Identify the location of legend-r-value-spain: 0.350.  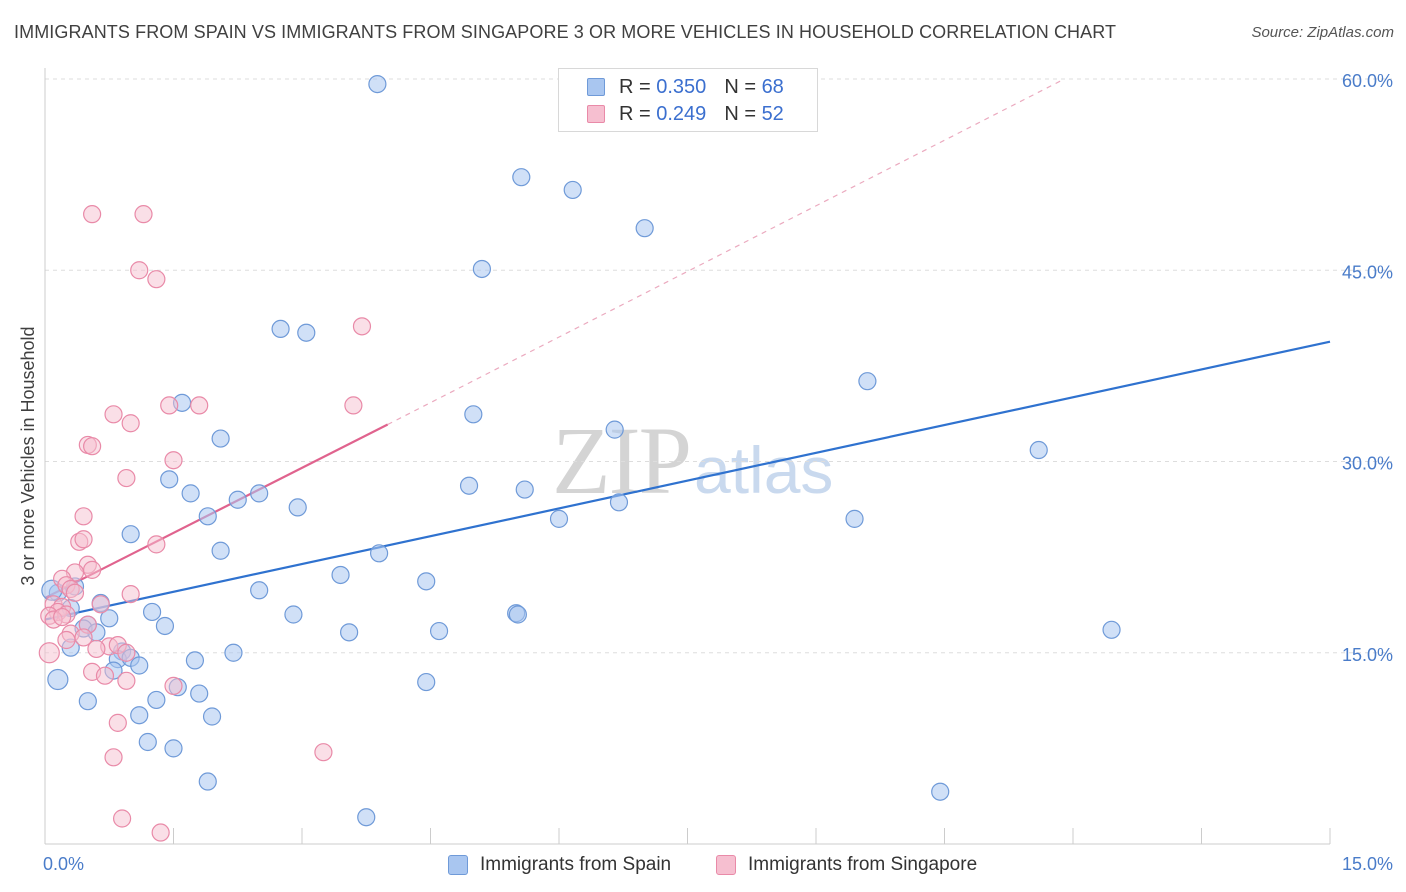
(681, 86).